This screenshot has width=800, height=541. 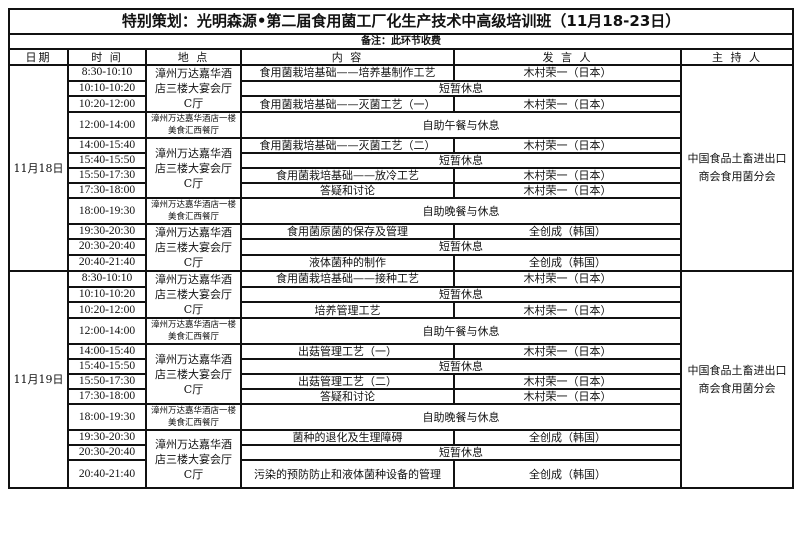 I want to click on content-cell: 培养管理工艺, so click(x=347, y=310).